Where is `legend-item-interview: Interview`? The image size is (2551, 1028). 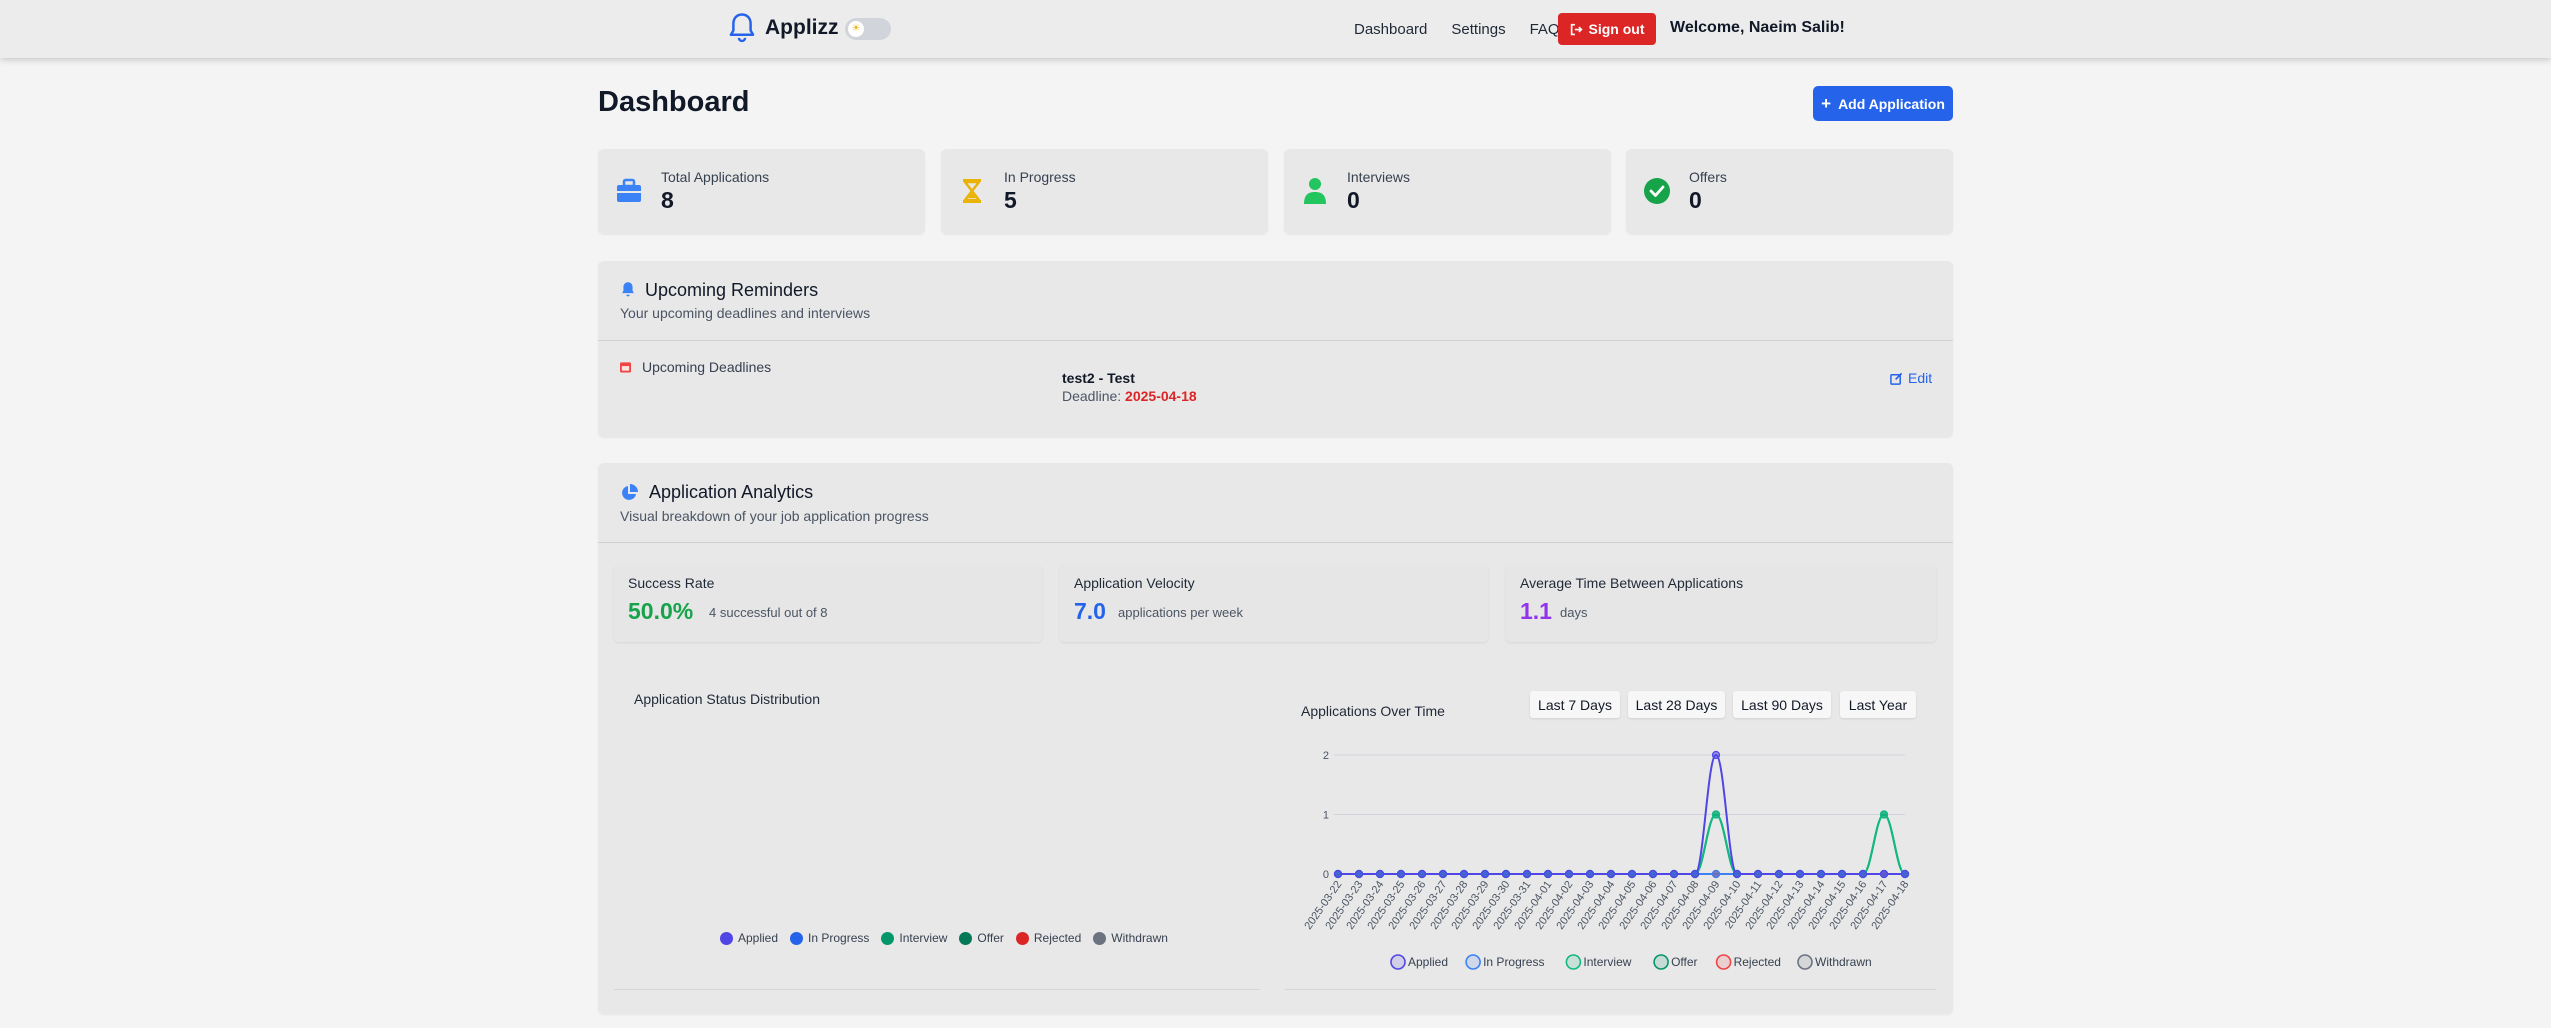
legend-item-interview: Interview is located at coordinates (914, 938).